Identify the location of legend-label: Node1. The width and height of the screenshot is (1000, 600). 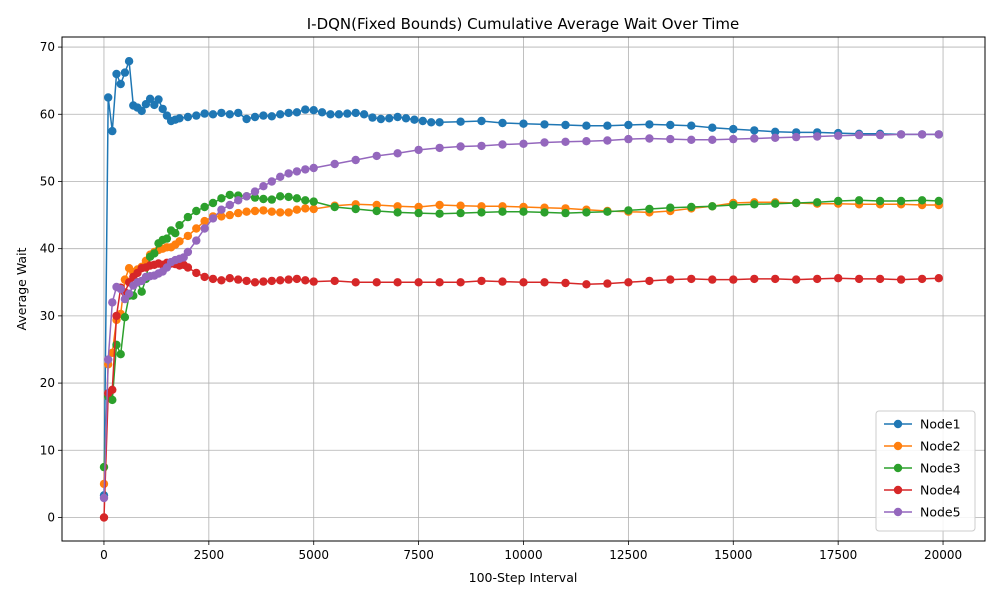
(940, 424).